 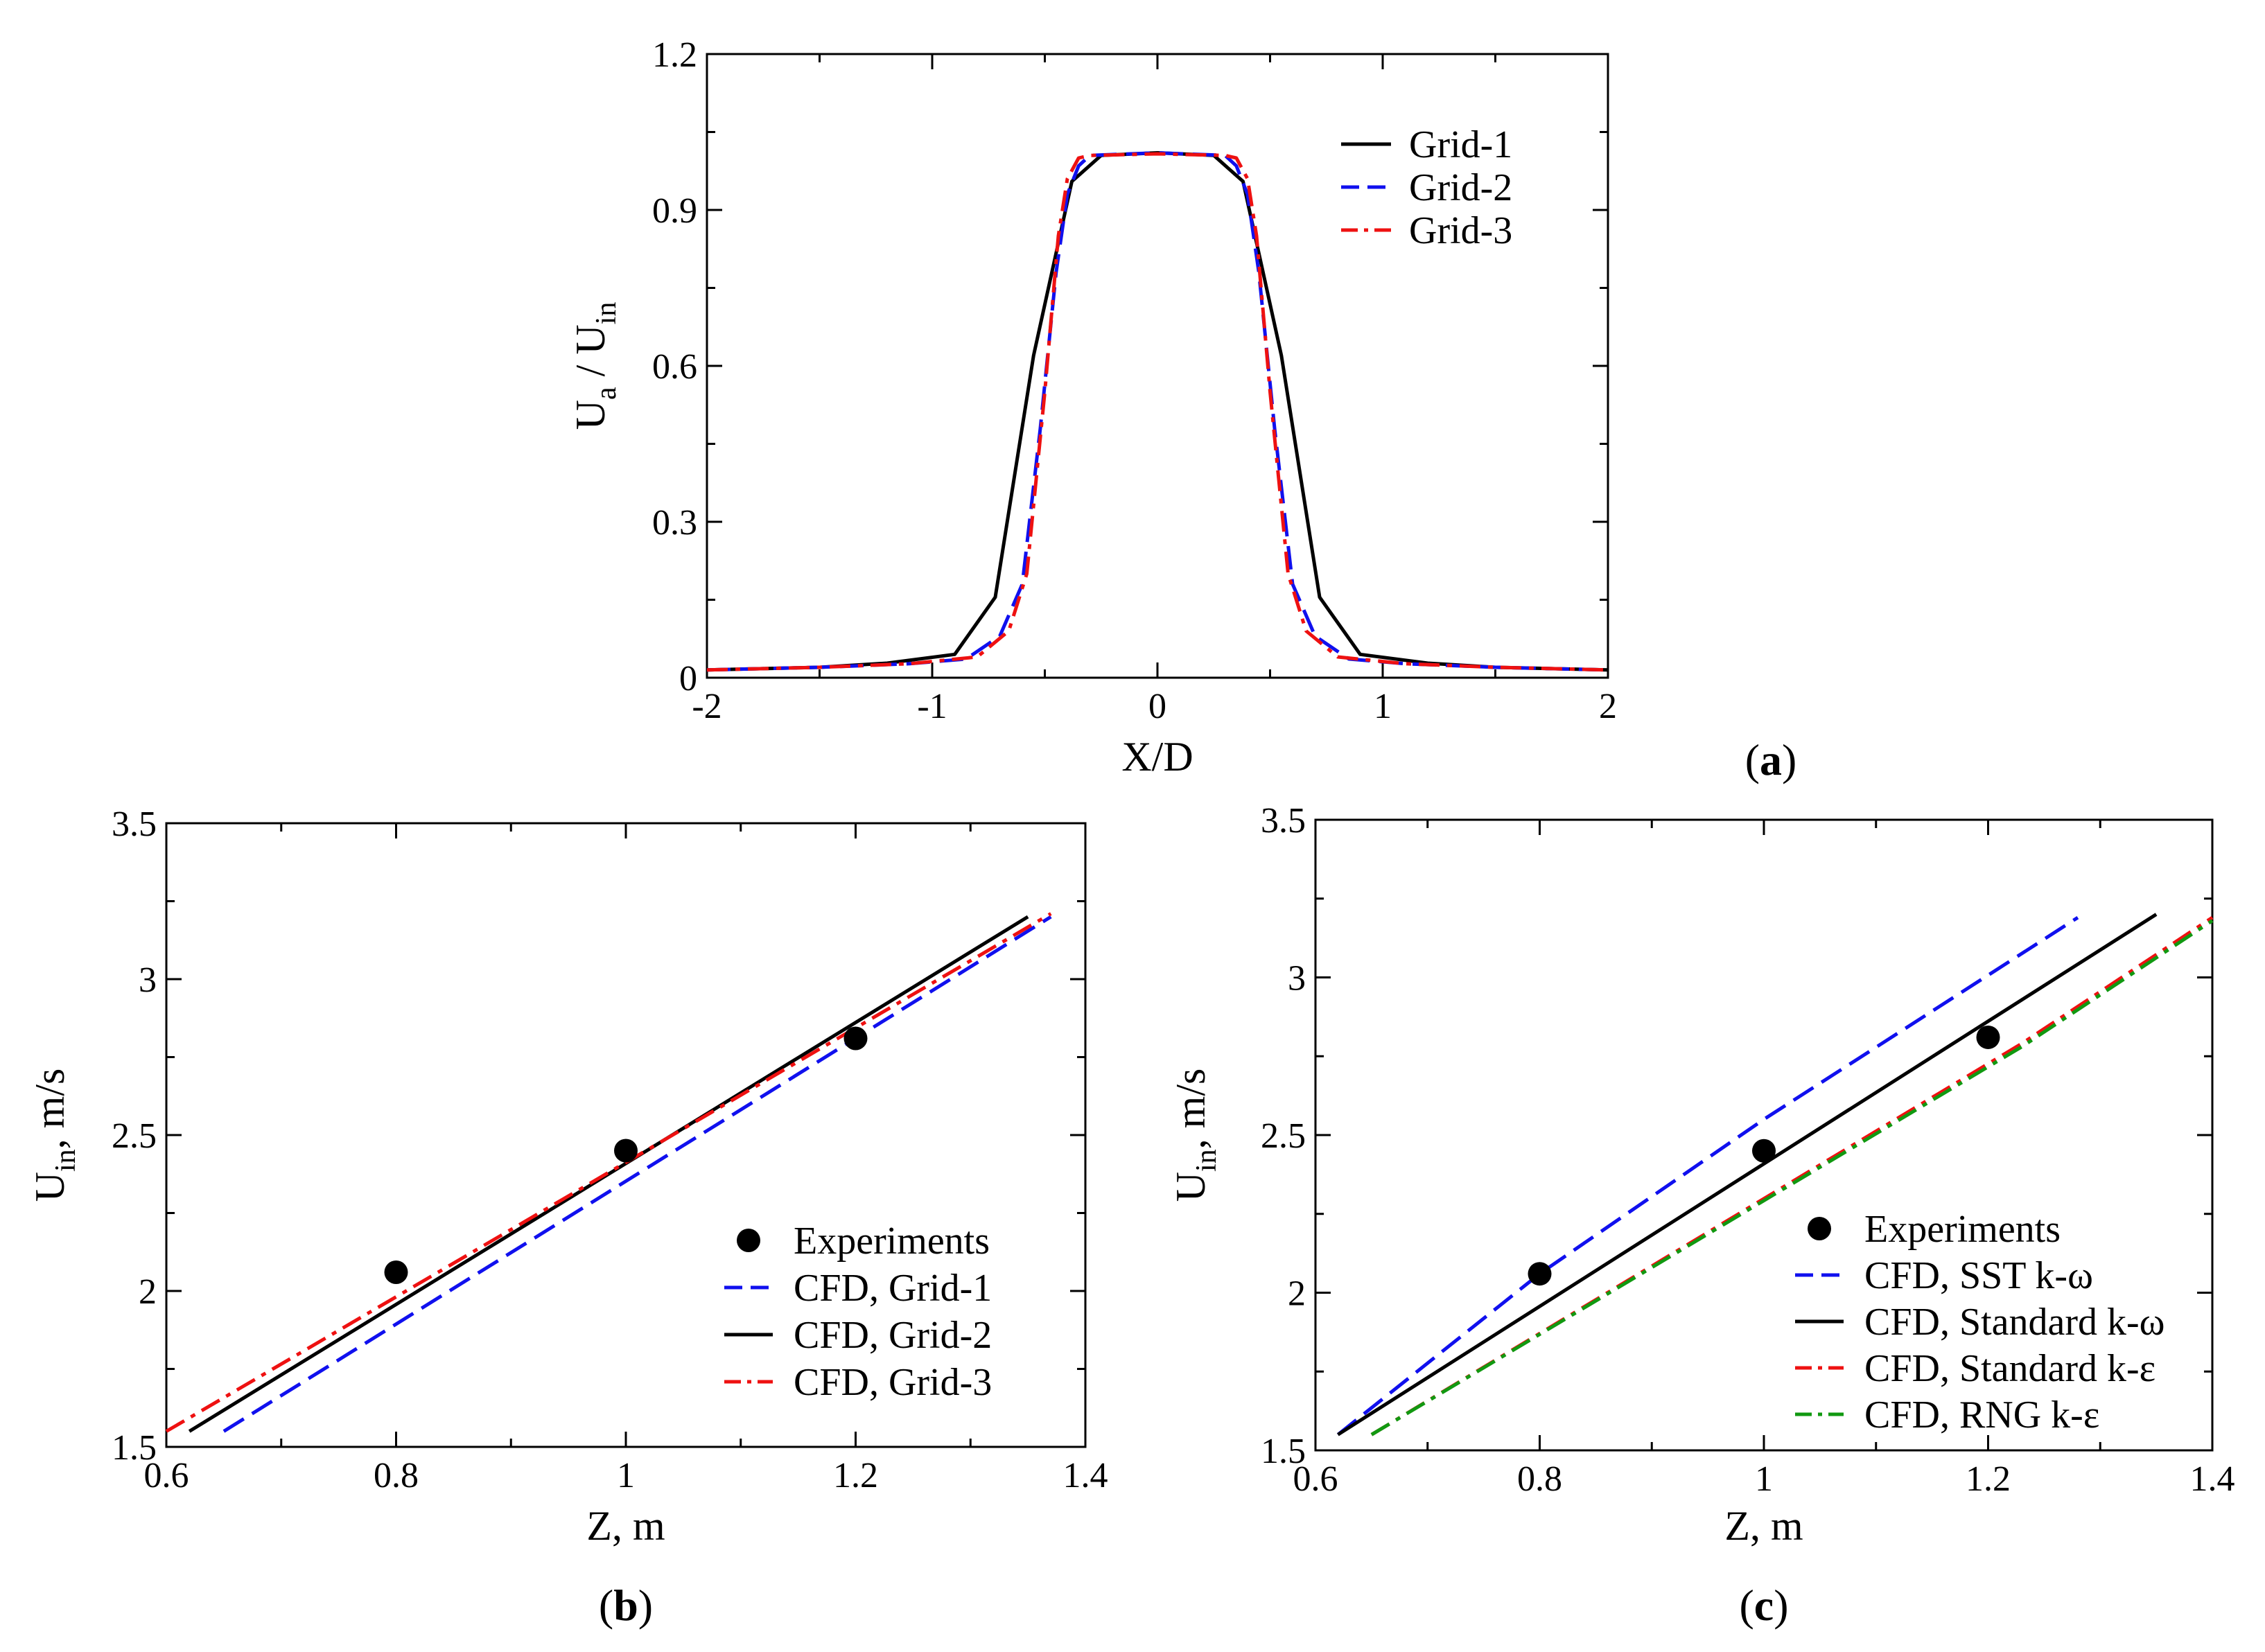 What do you see at coordinates (134, 824) in the screenshot?
I see `panel-b-y-tick-label: 3.5` at bounding box center [134, 824].